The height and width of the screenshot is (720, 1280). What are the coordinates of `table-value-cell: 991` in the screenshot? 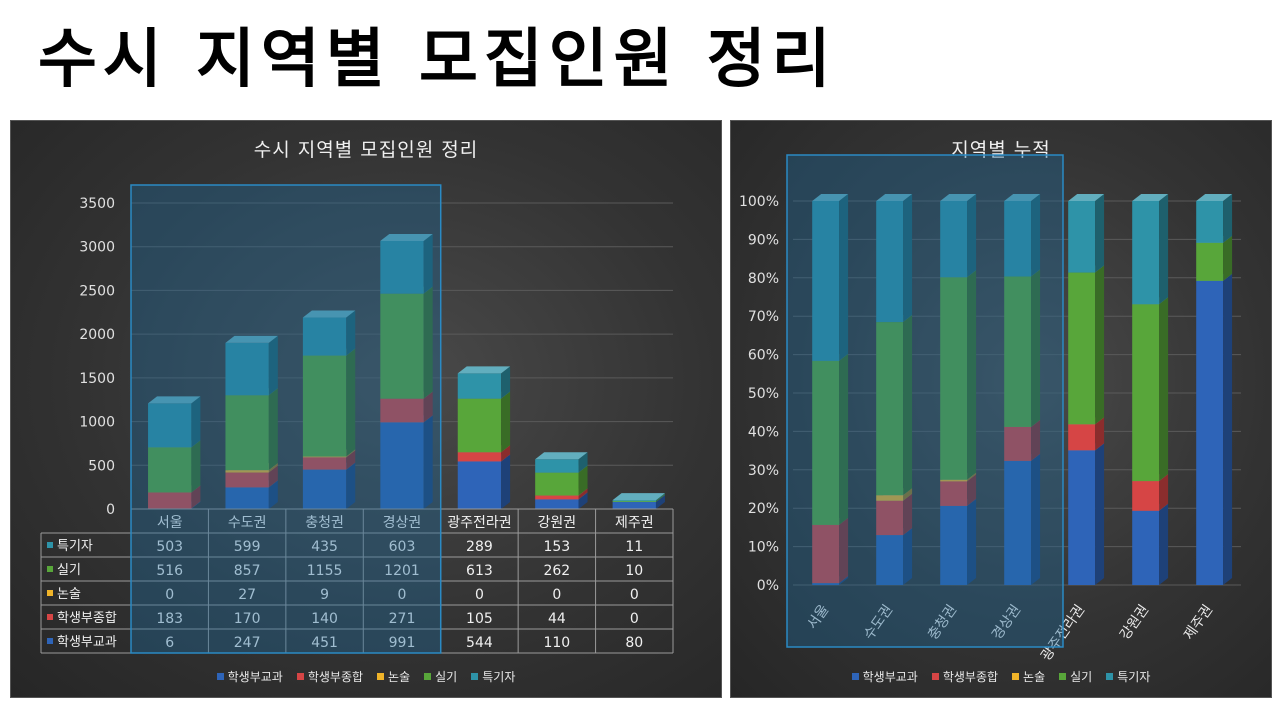 It's located at (402, 643).